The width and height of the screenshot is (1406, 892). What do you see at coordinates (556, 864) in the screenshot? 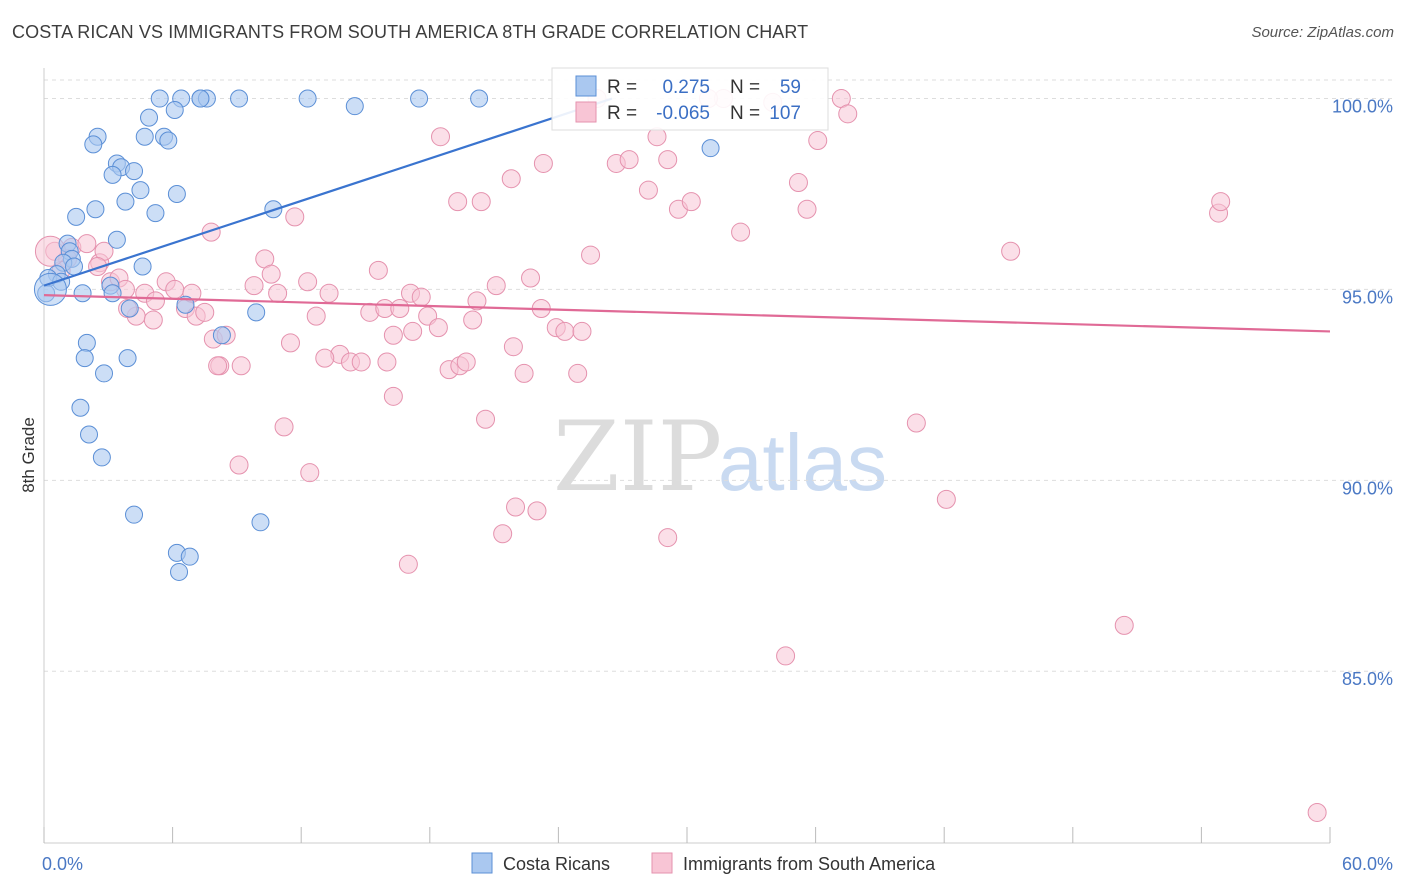
I see `bottom-legend-costa-ricans: Costa Ricans` at bounding box center [556, 864].